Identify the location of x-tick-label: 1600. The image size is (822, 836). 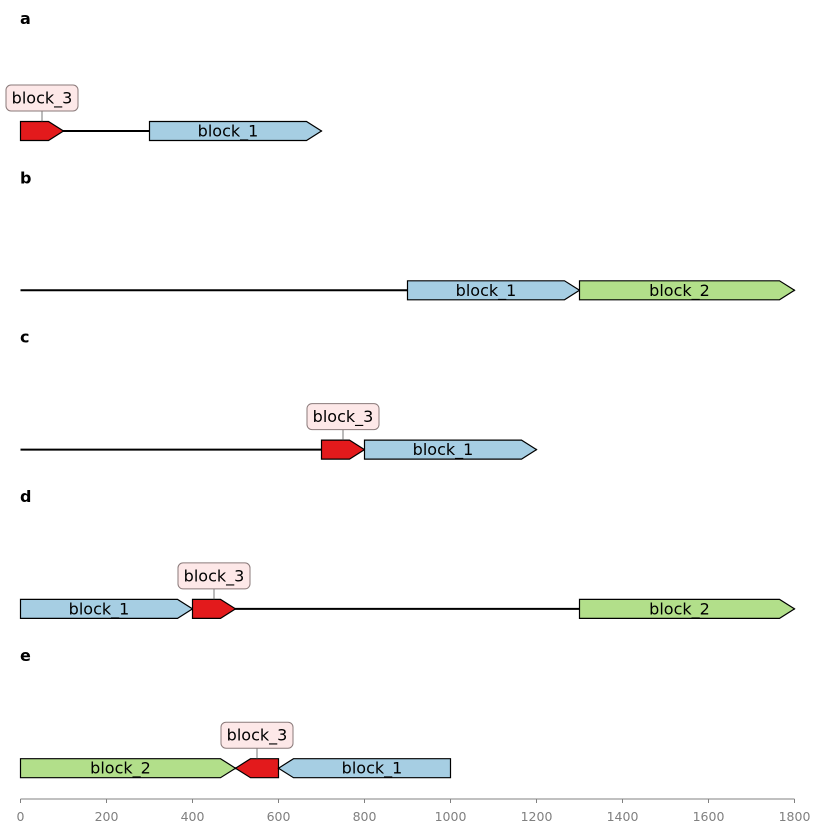
(709, 816).